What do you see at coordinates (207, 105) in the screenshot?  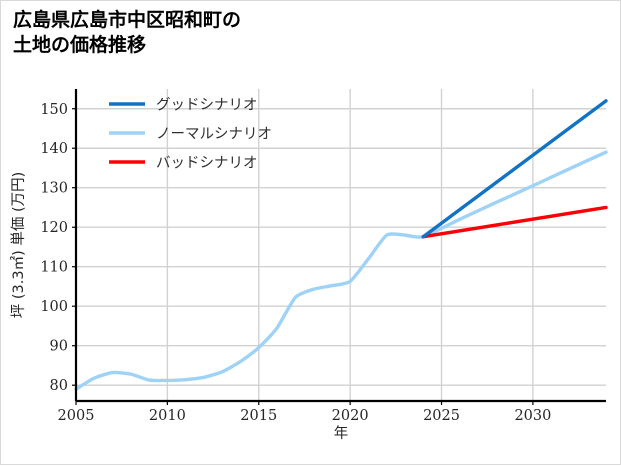 I see `legend-label-good: グッドシナリオ` at bounding box center [207, 105].